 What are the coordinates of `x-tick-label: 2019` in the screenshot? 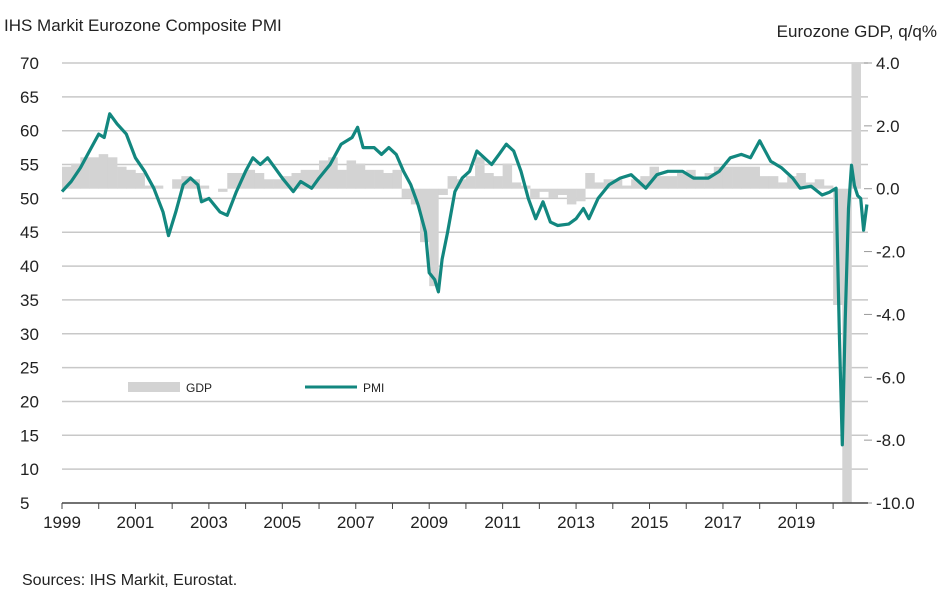 It's located at (796, 522).